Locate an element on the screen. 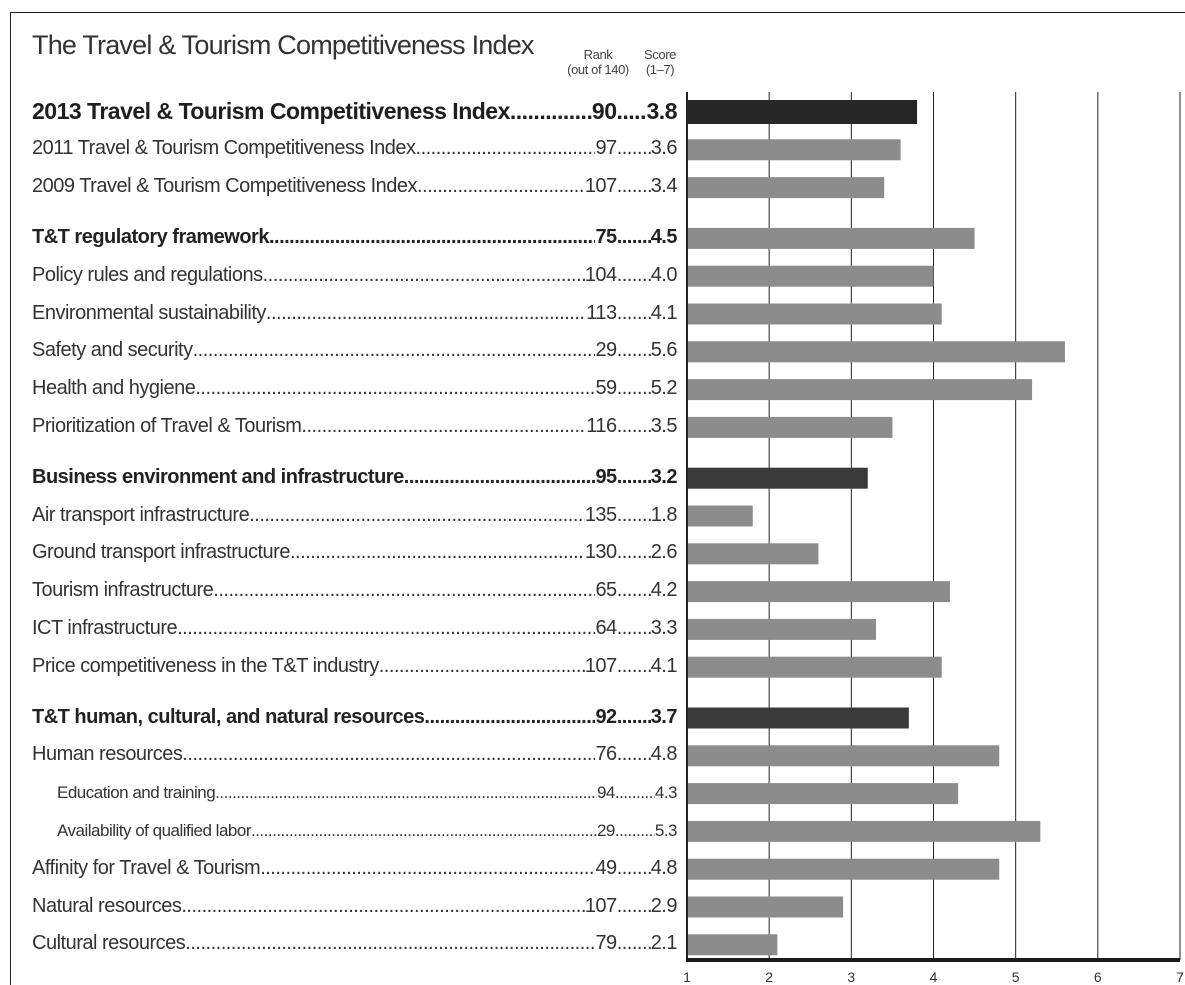 This screenshot has width=1185, height=985. rank-value: 116 is located at coordinates (601, 426).